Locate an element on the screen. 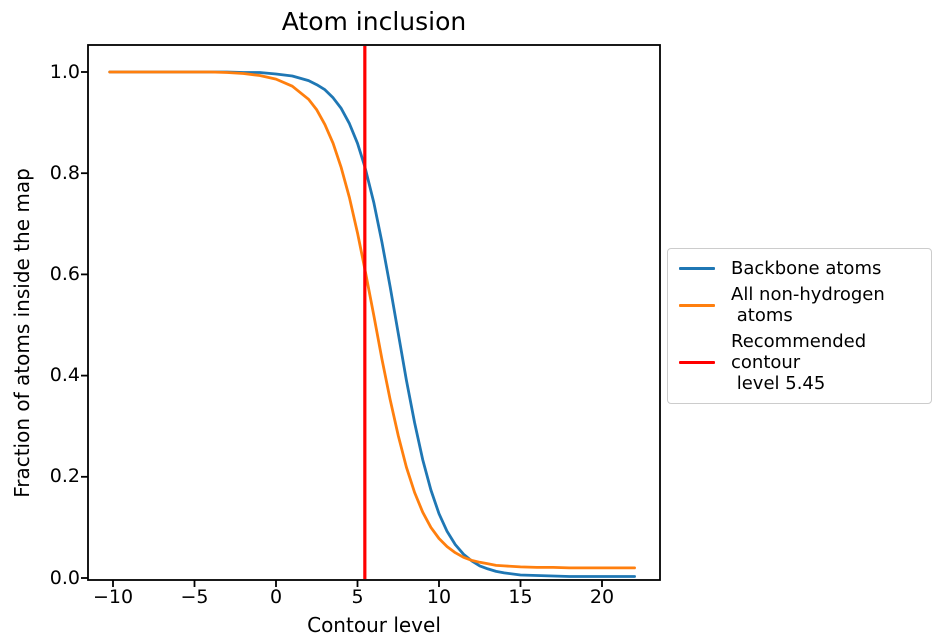 The image size is (939, 643). legend-label: All non-hydrogen atoms is located at coordinates (808, 305).